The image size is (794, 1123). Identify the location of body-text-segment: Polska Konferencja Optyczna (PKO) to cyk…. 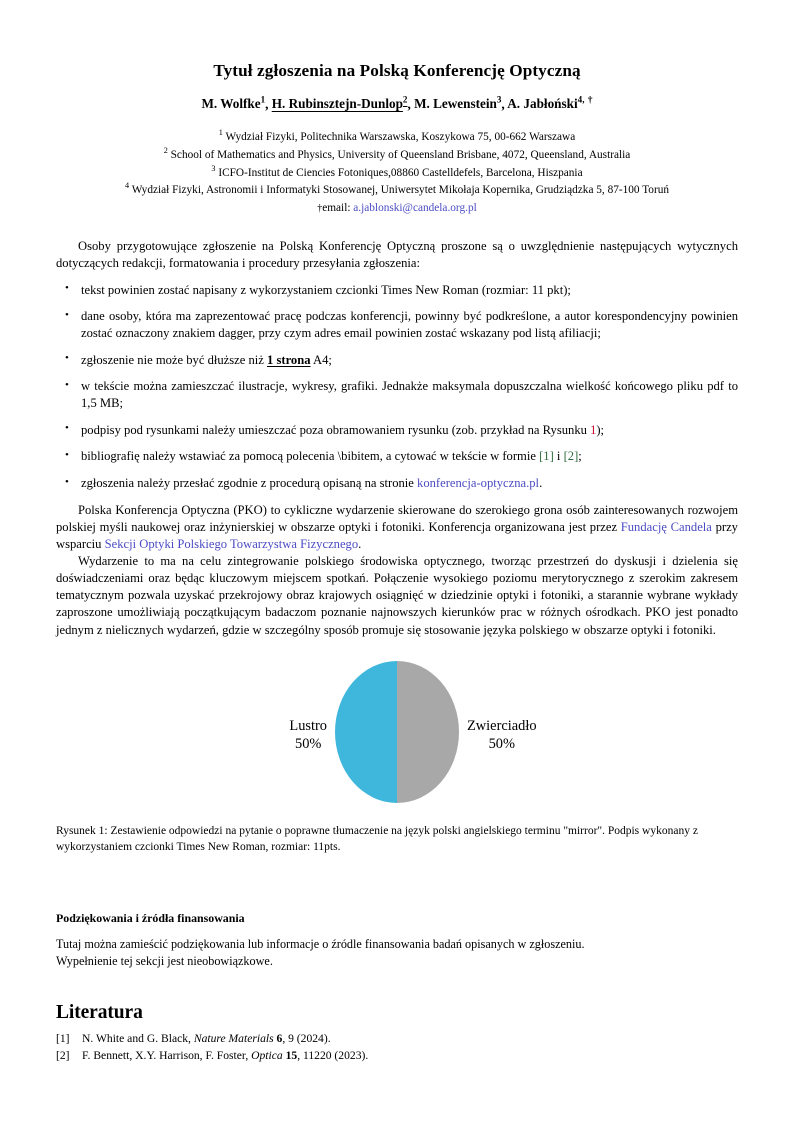
(397, 519).